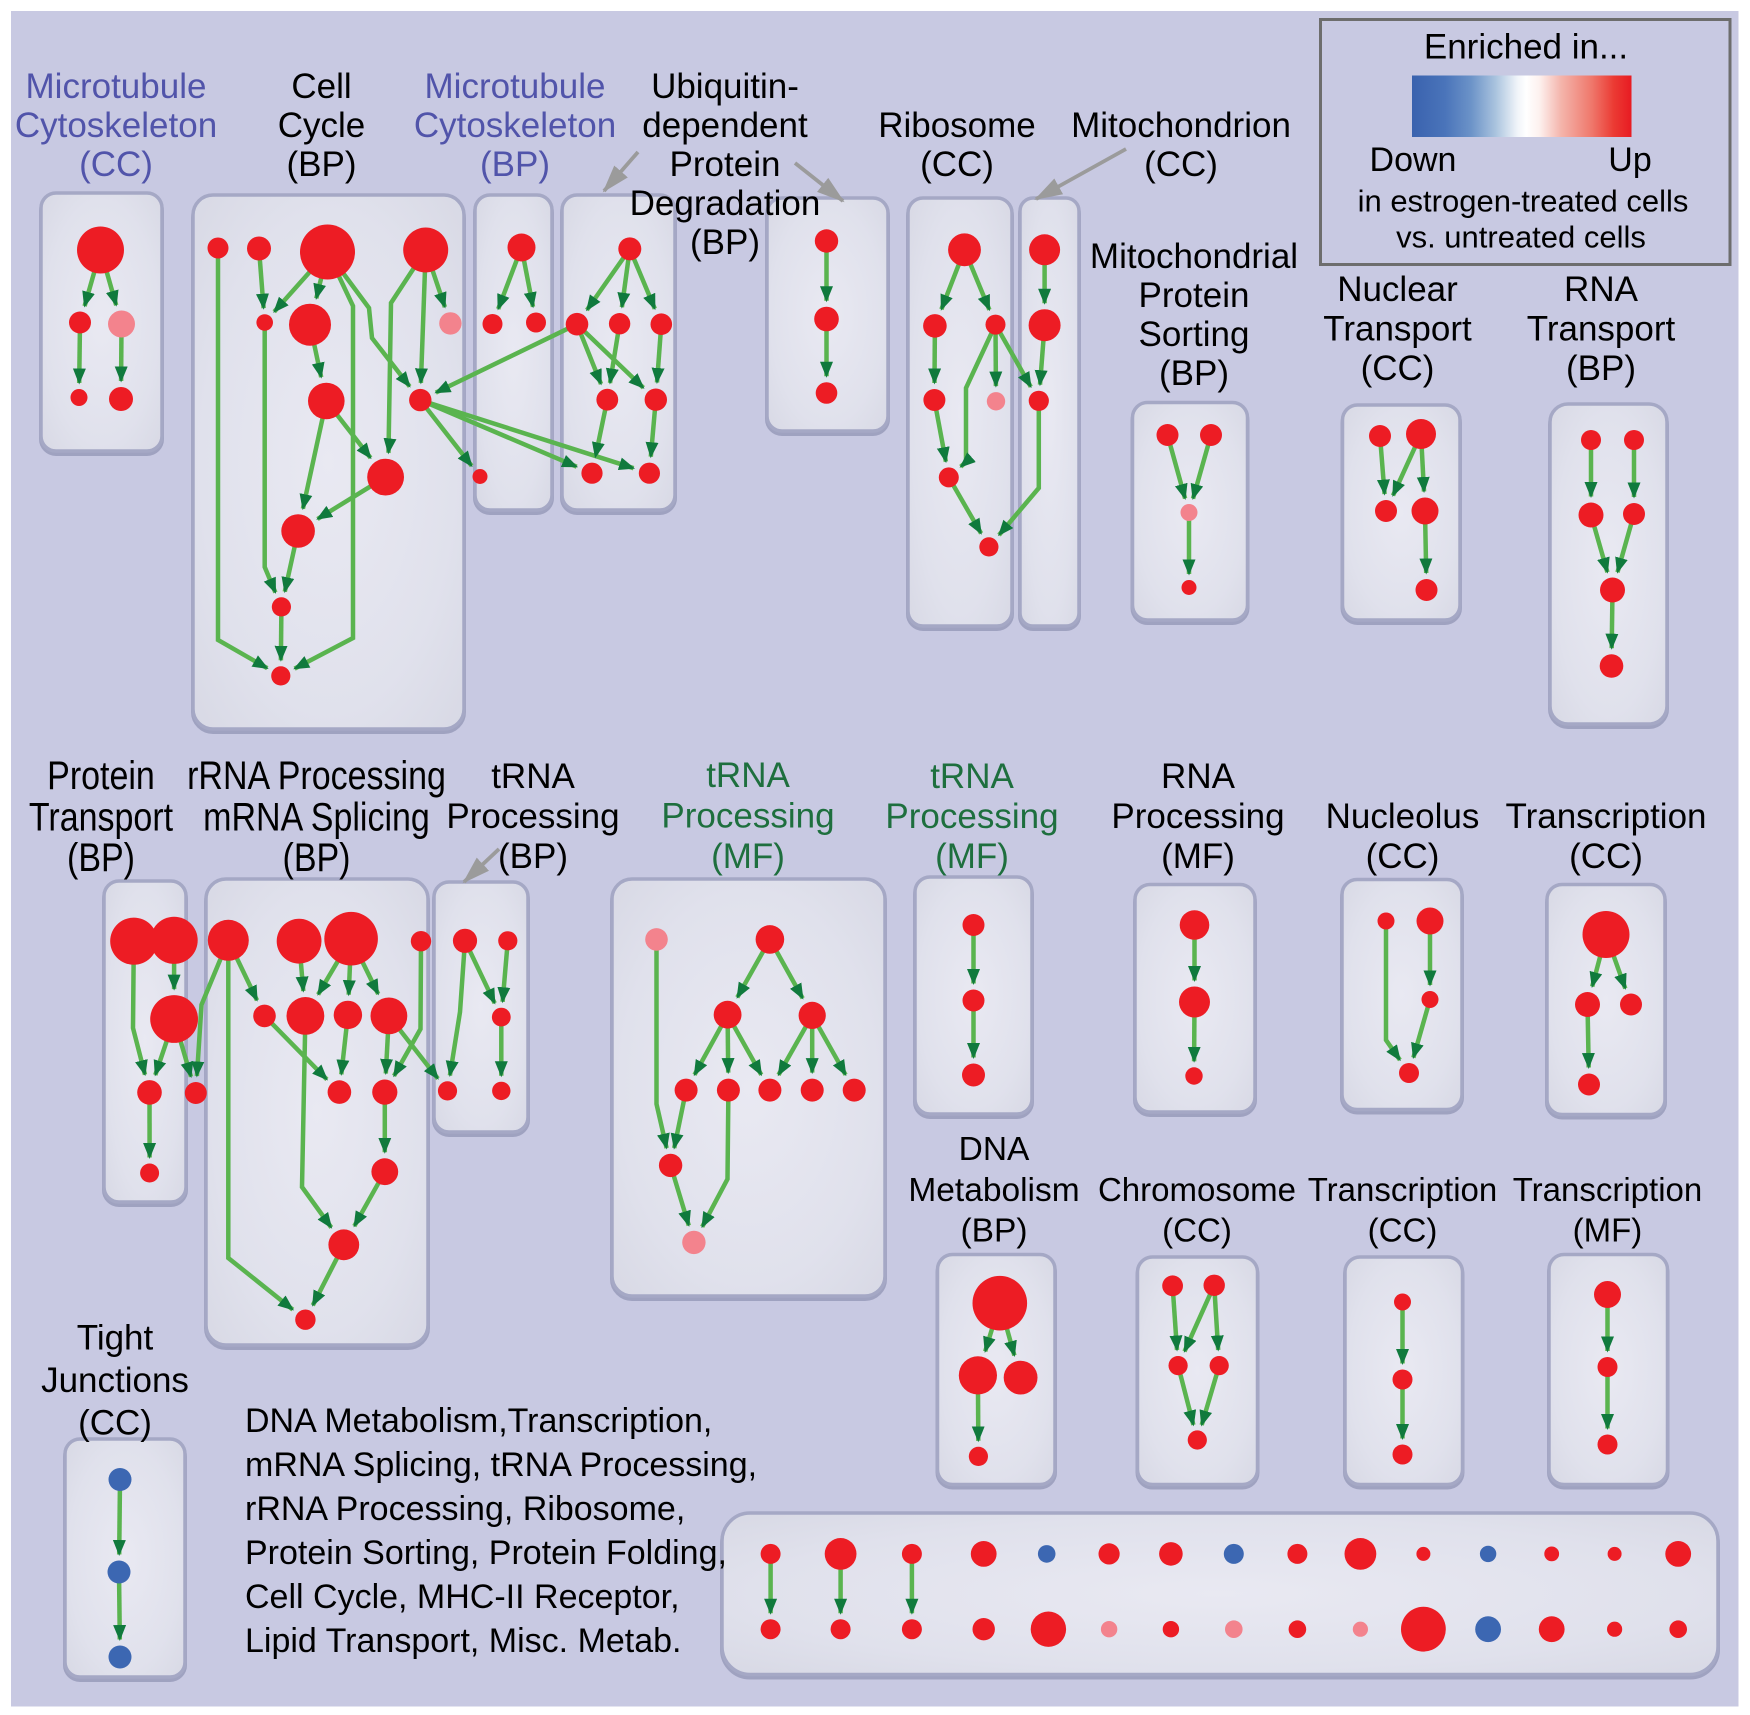 The image size is (1750, 1715). I want to click on svg-text: rRNA Processing, Ribosome,, so click(465, 1509).